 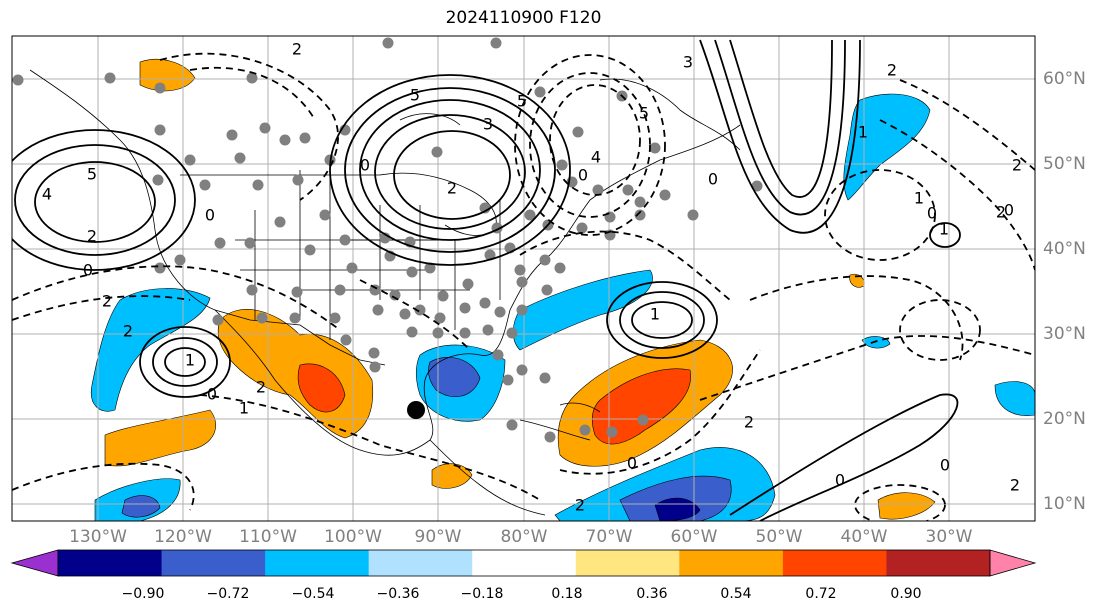 What do you see at coordinates (688, 62) in the screenshot?
I see `contour-label: 3` at bounding box center [688, 62].